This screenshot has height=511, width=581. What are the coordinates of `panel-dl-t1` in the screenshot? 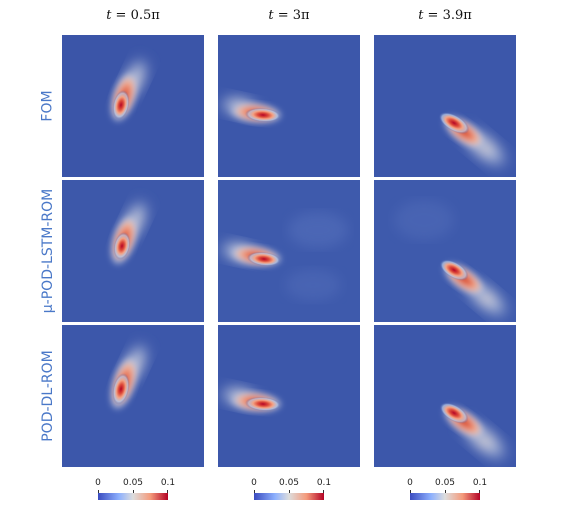 It's located at (133, 396).